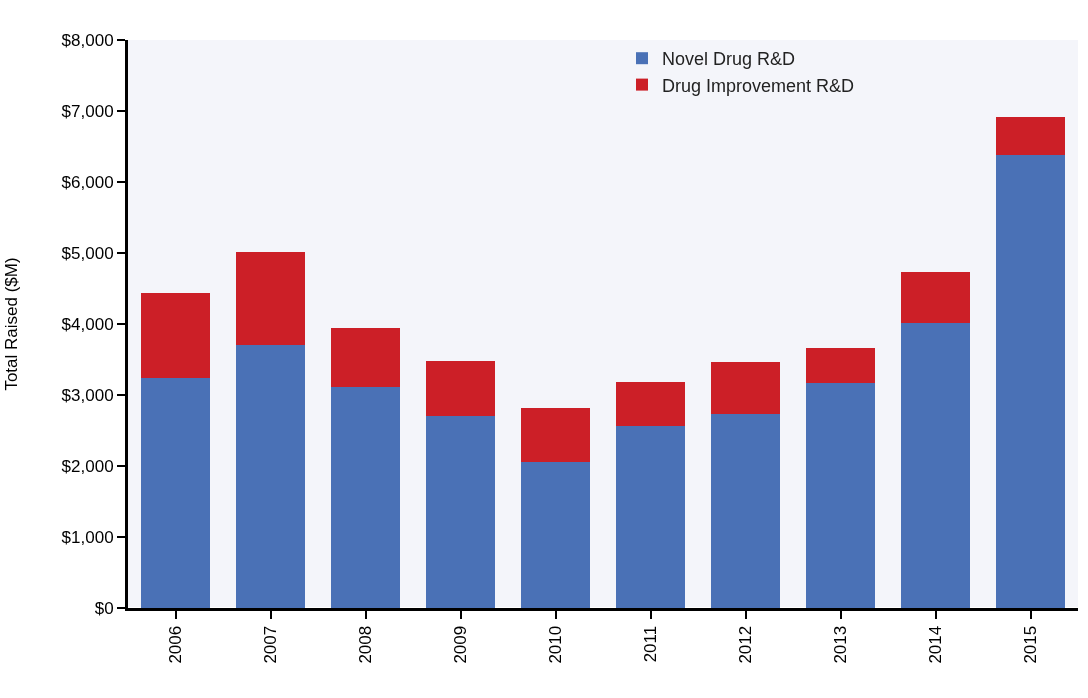 The width and height of the screenshot is (1088, 698). I want to click on y-tick-label: $3,000, so click(87, 395).